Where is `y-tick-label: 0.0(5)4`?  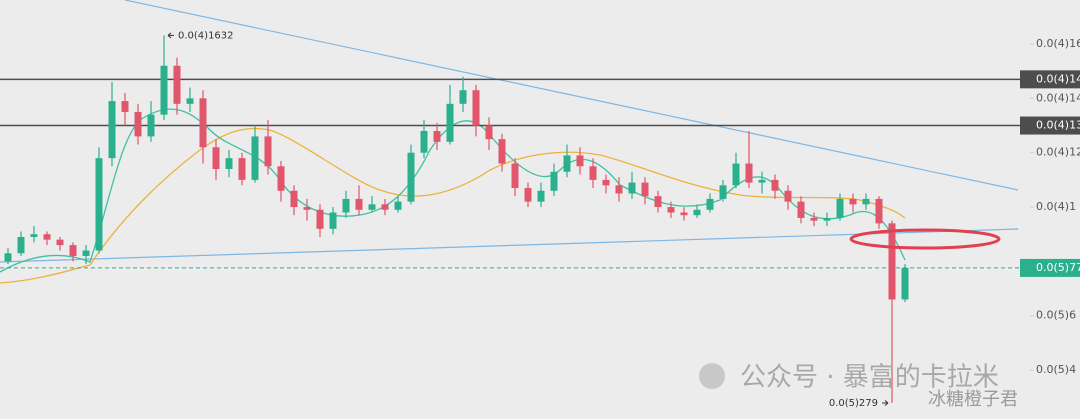 y-tick-label: 0.0(5)4 is located at coordinates (1056, 369).